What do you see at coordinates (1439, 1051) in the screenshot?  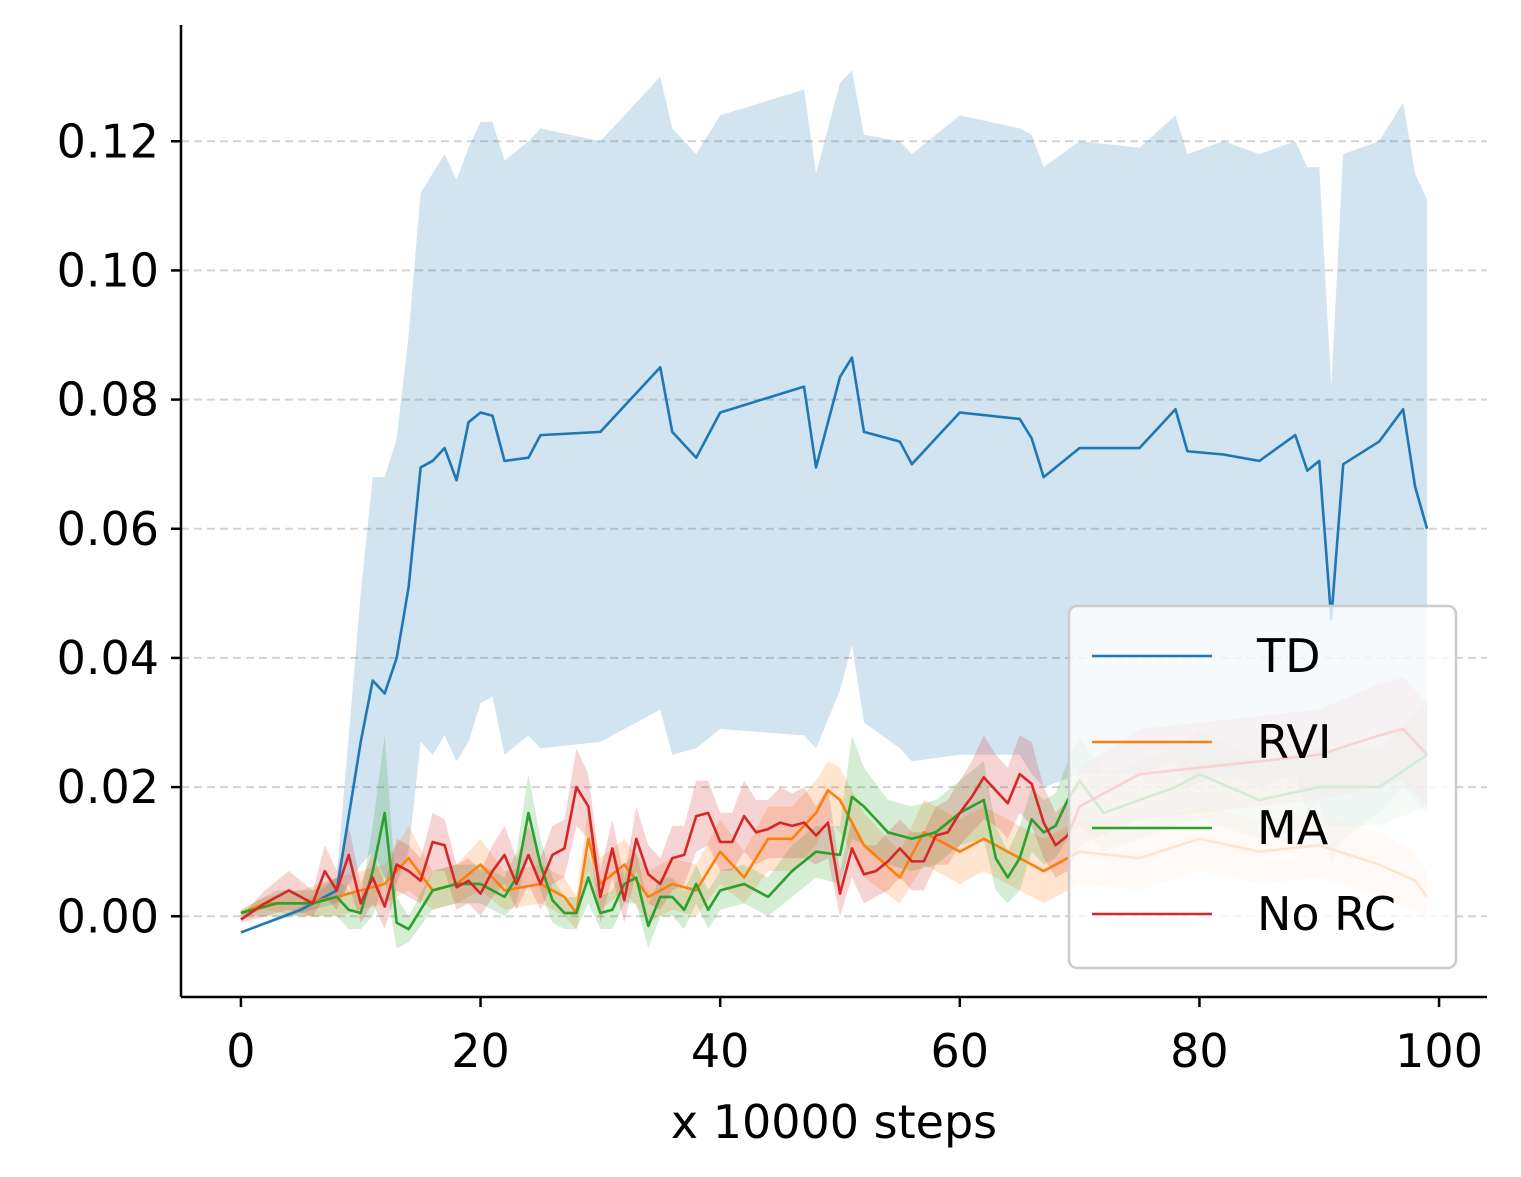 I see `x-tick-label: 100` at bounding box center [1439, 1051].